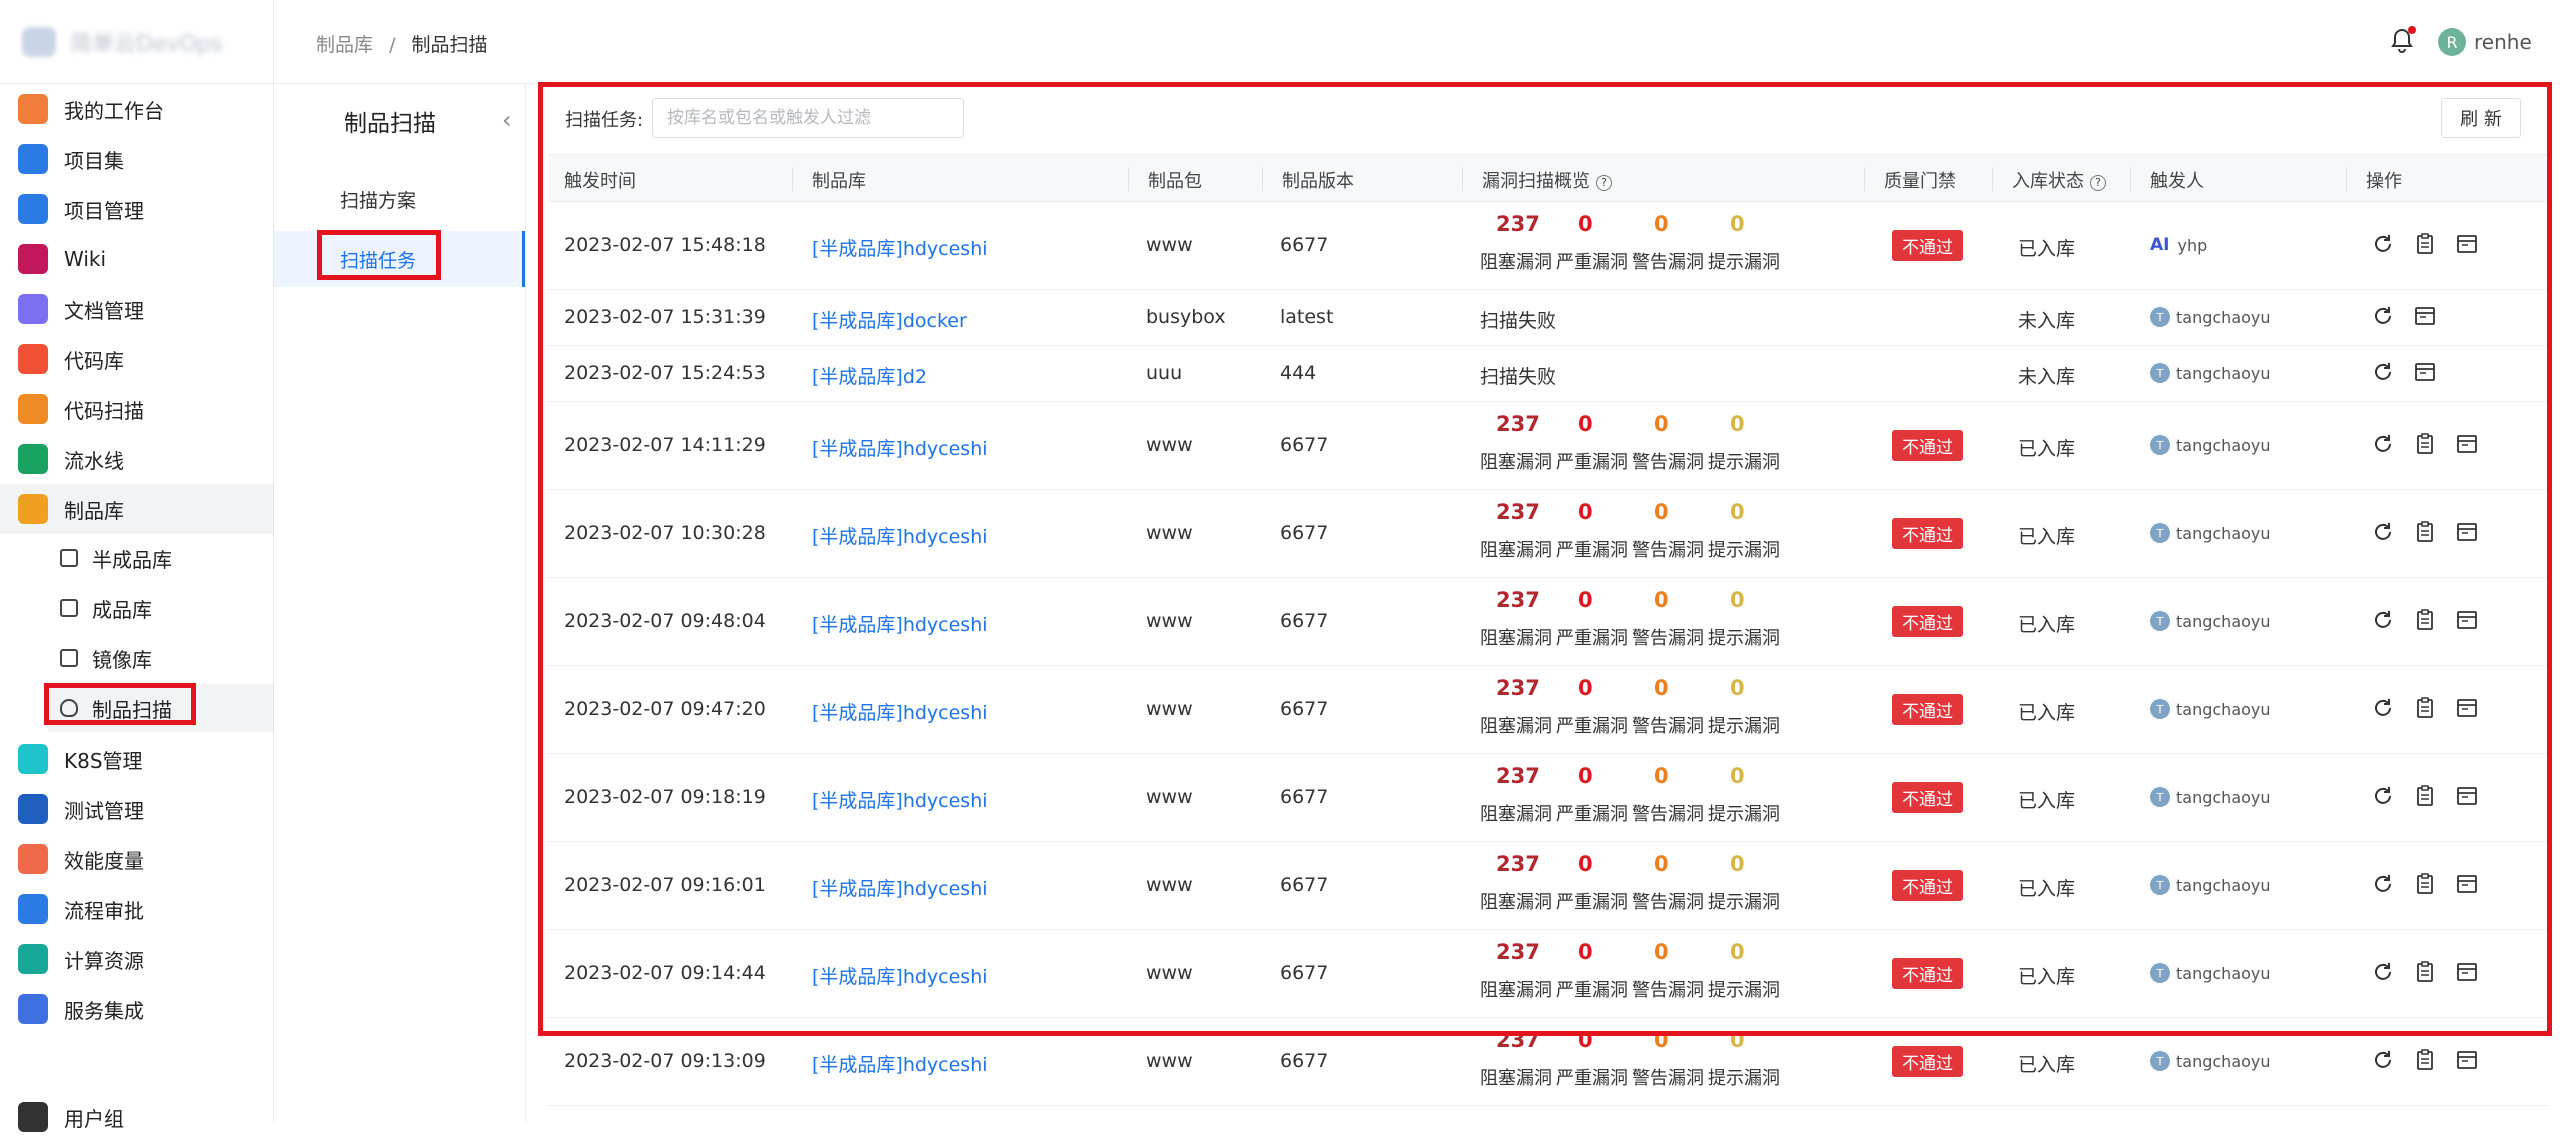  What do you see at coordinates (869, 377) in the screenshot?
I see `cell-repo-link: [半成品库]d2` at bounding box center [869, 377].